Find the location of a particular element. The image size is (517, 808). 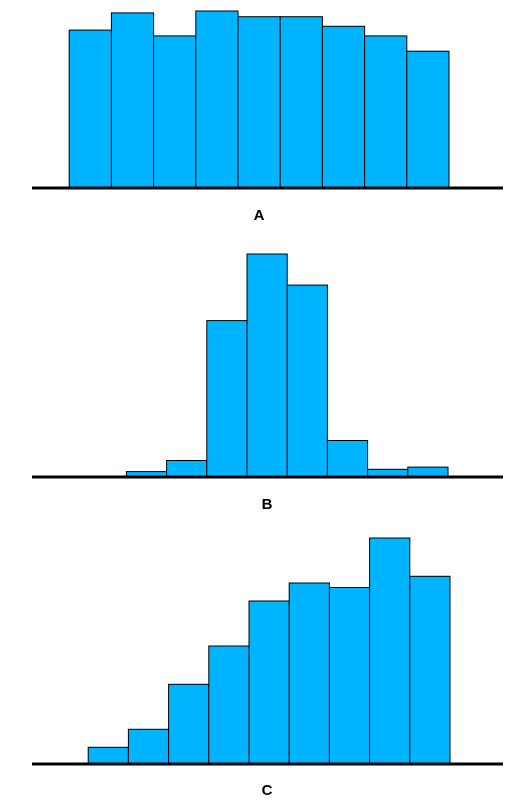

chart-b-caption: B is located at coordinates (267, 504).